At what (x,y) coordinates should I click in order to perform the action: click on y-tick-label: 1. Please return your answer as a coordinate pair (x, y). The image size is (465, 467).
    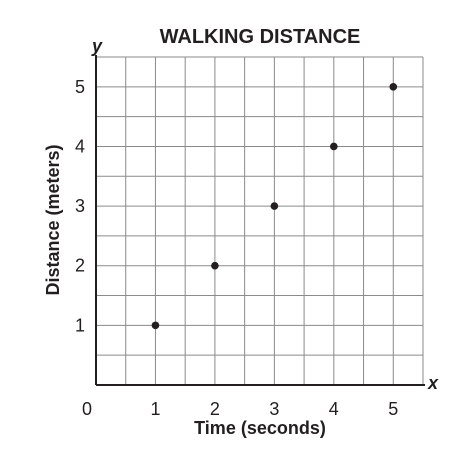
    Looking at the image, I should click on (80, 325).